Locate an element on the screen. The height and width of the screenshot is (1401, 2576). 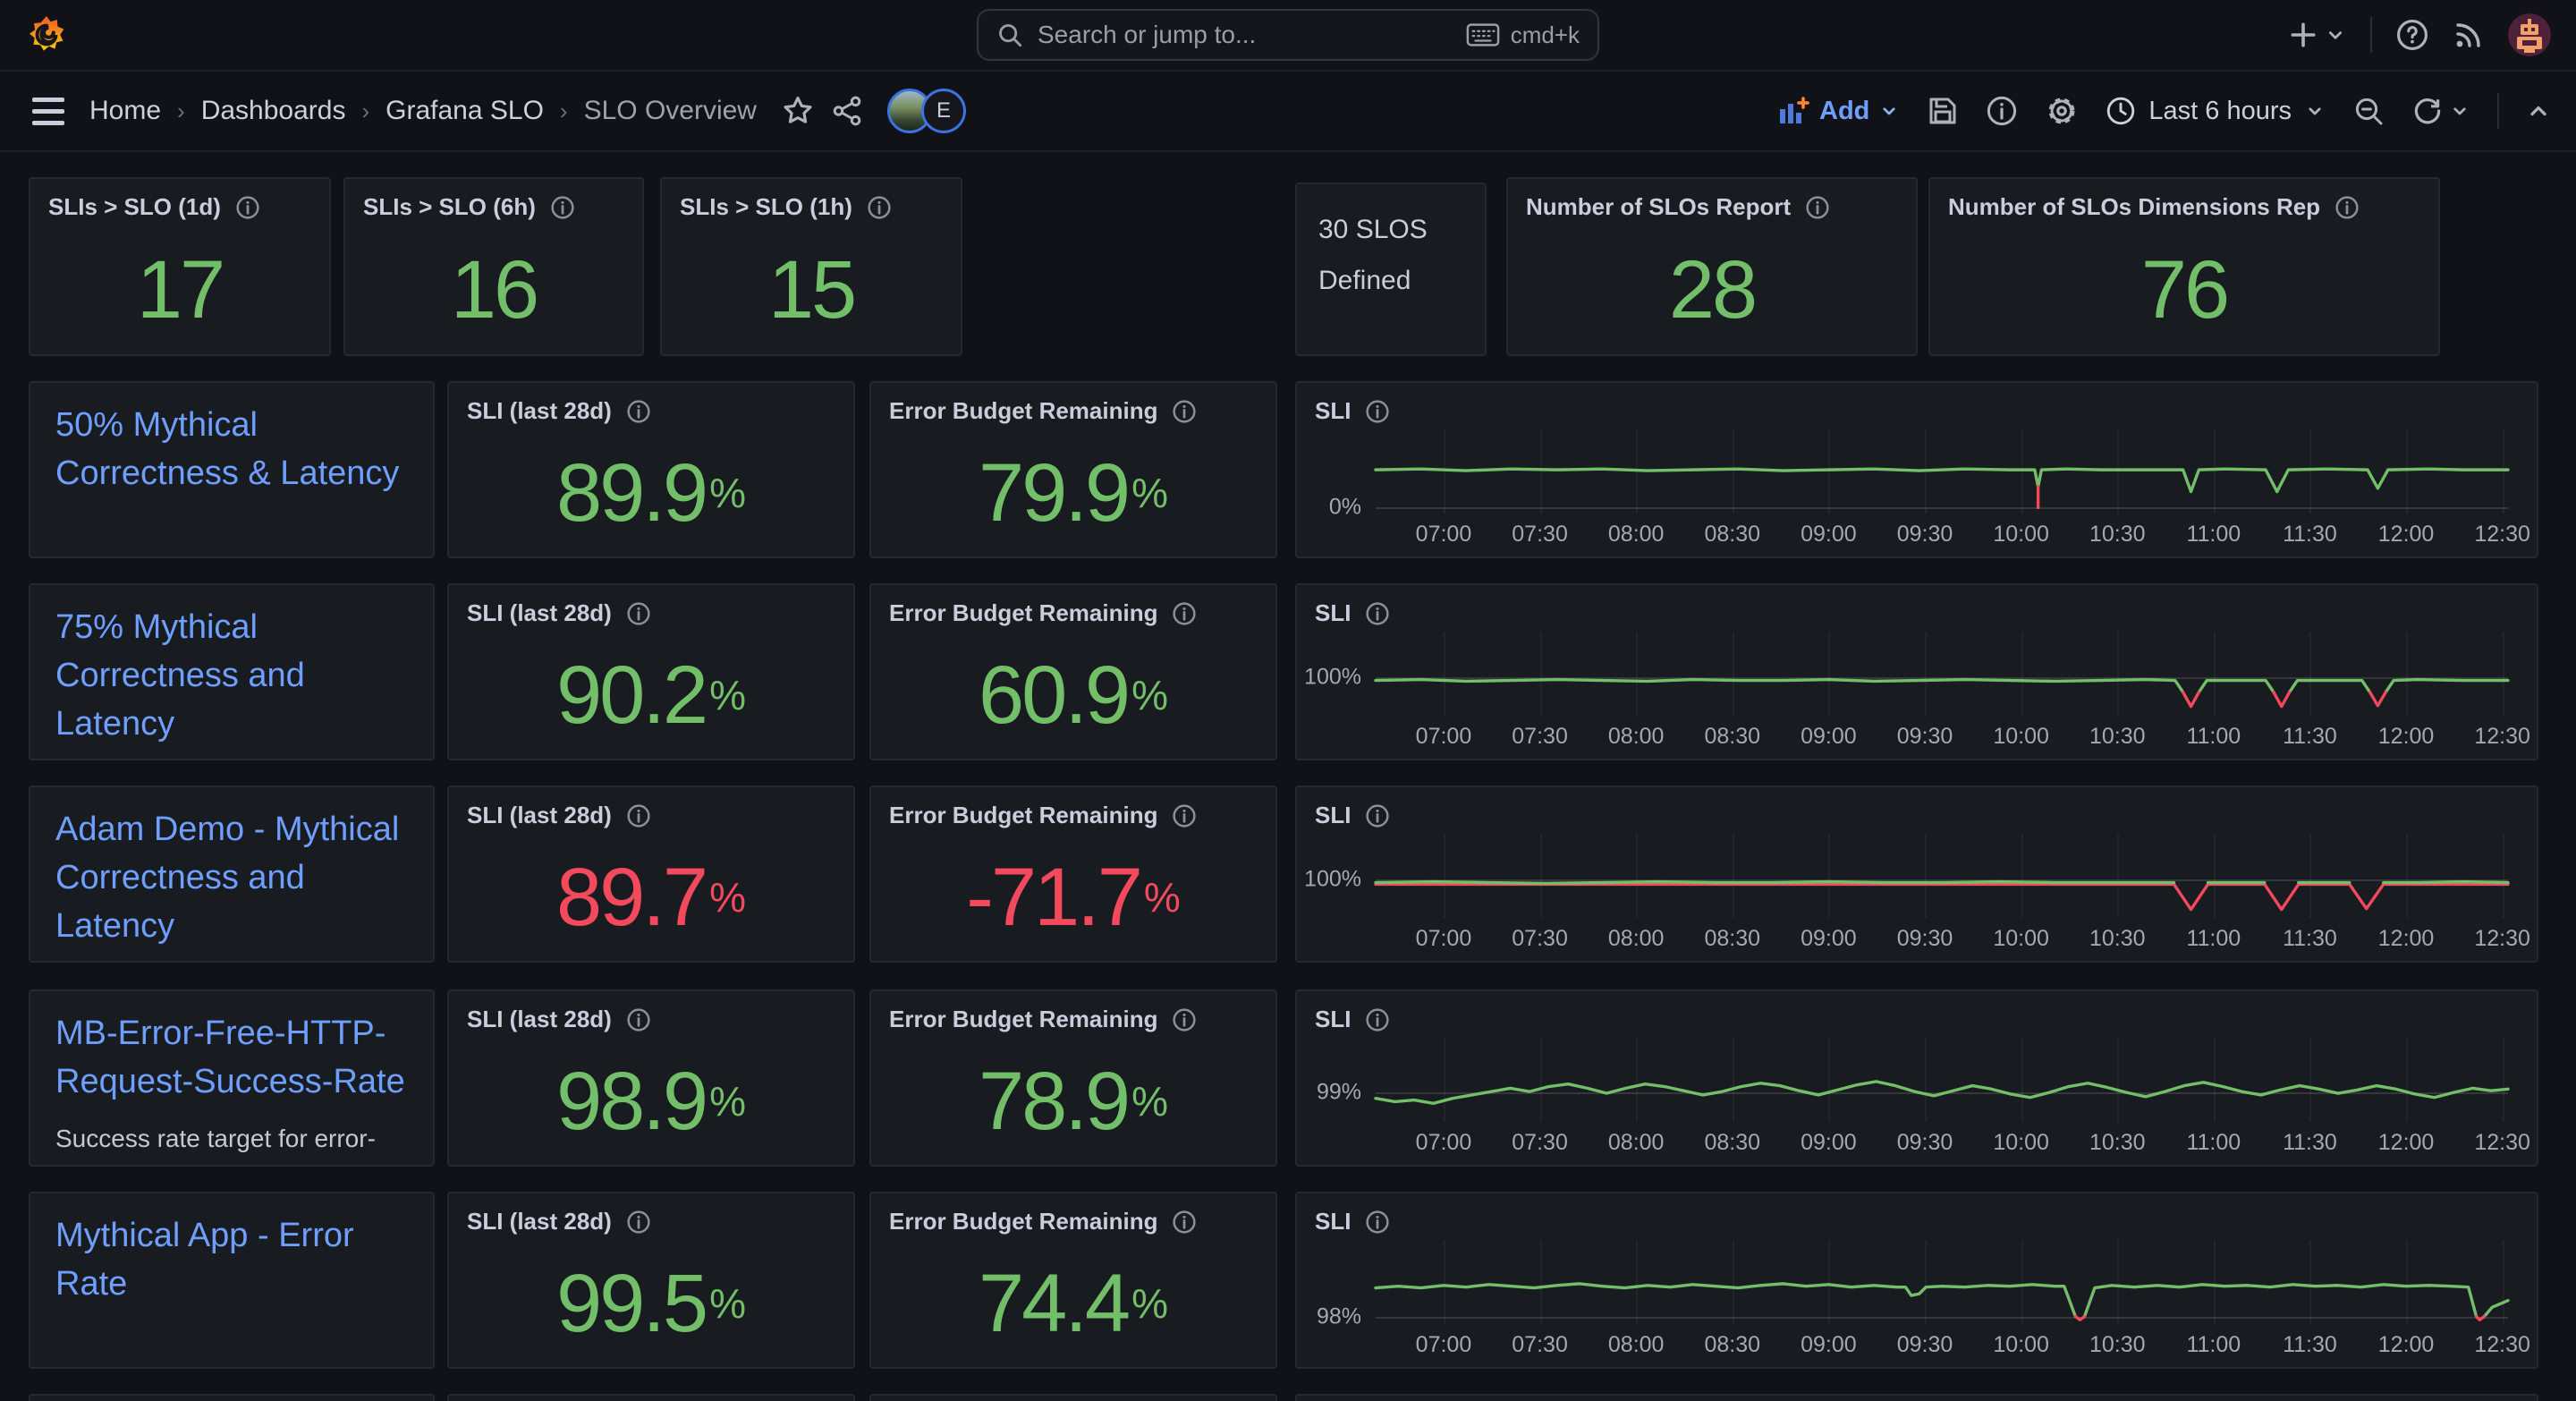
save-icon is located at coordinates (1943, 111).